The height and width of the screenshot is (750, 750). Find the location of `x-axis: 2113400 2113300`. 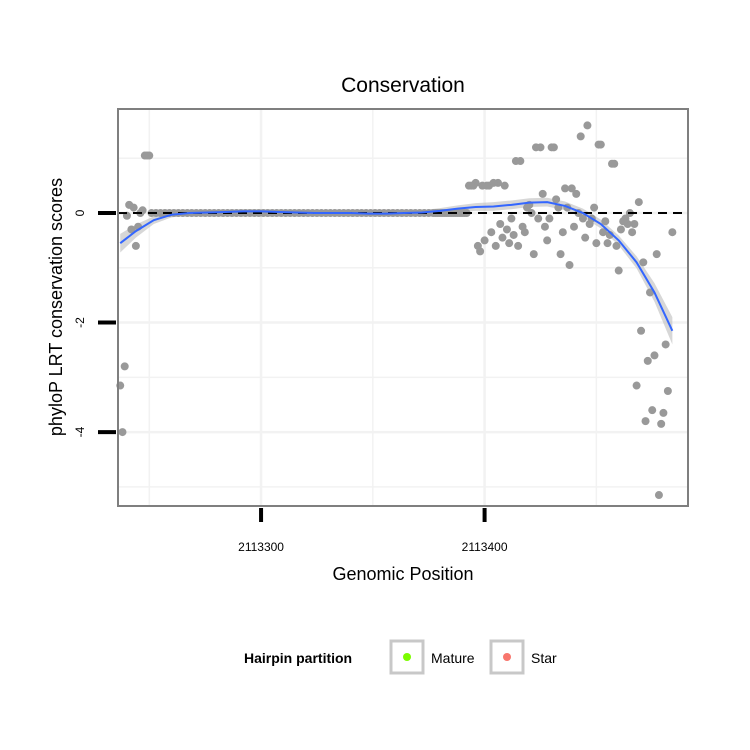

x-axis: 2113400 2113300 is located at coordinates (373, 531).